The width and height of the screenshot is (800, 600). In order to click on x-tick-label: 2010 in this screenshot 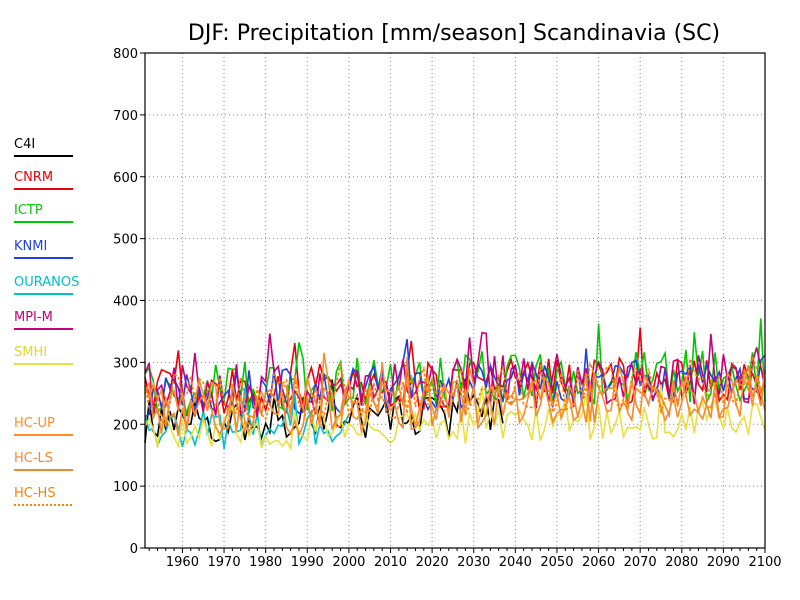, I will do `click(390, 562)`.